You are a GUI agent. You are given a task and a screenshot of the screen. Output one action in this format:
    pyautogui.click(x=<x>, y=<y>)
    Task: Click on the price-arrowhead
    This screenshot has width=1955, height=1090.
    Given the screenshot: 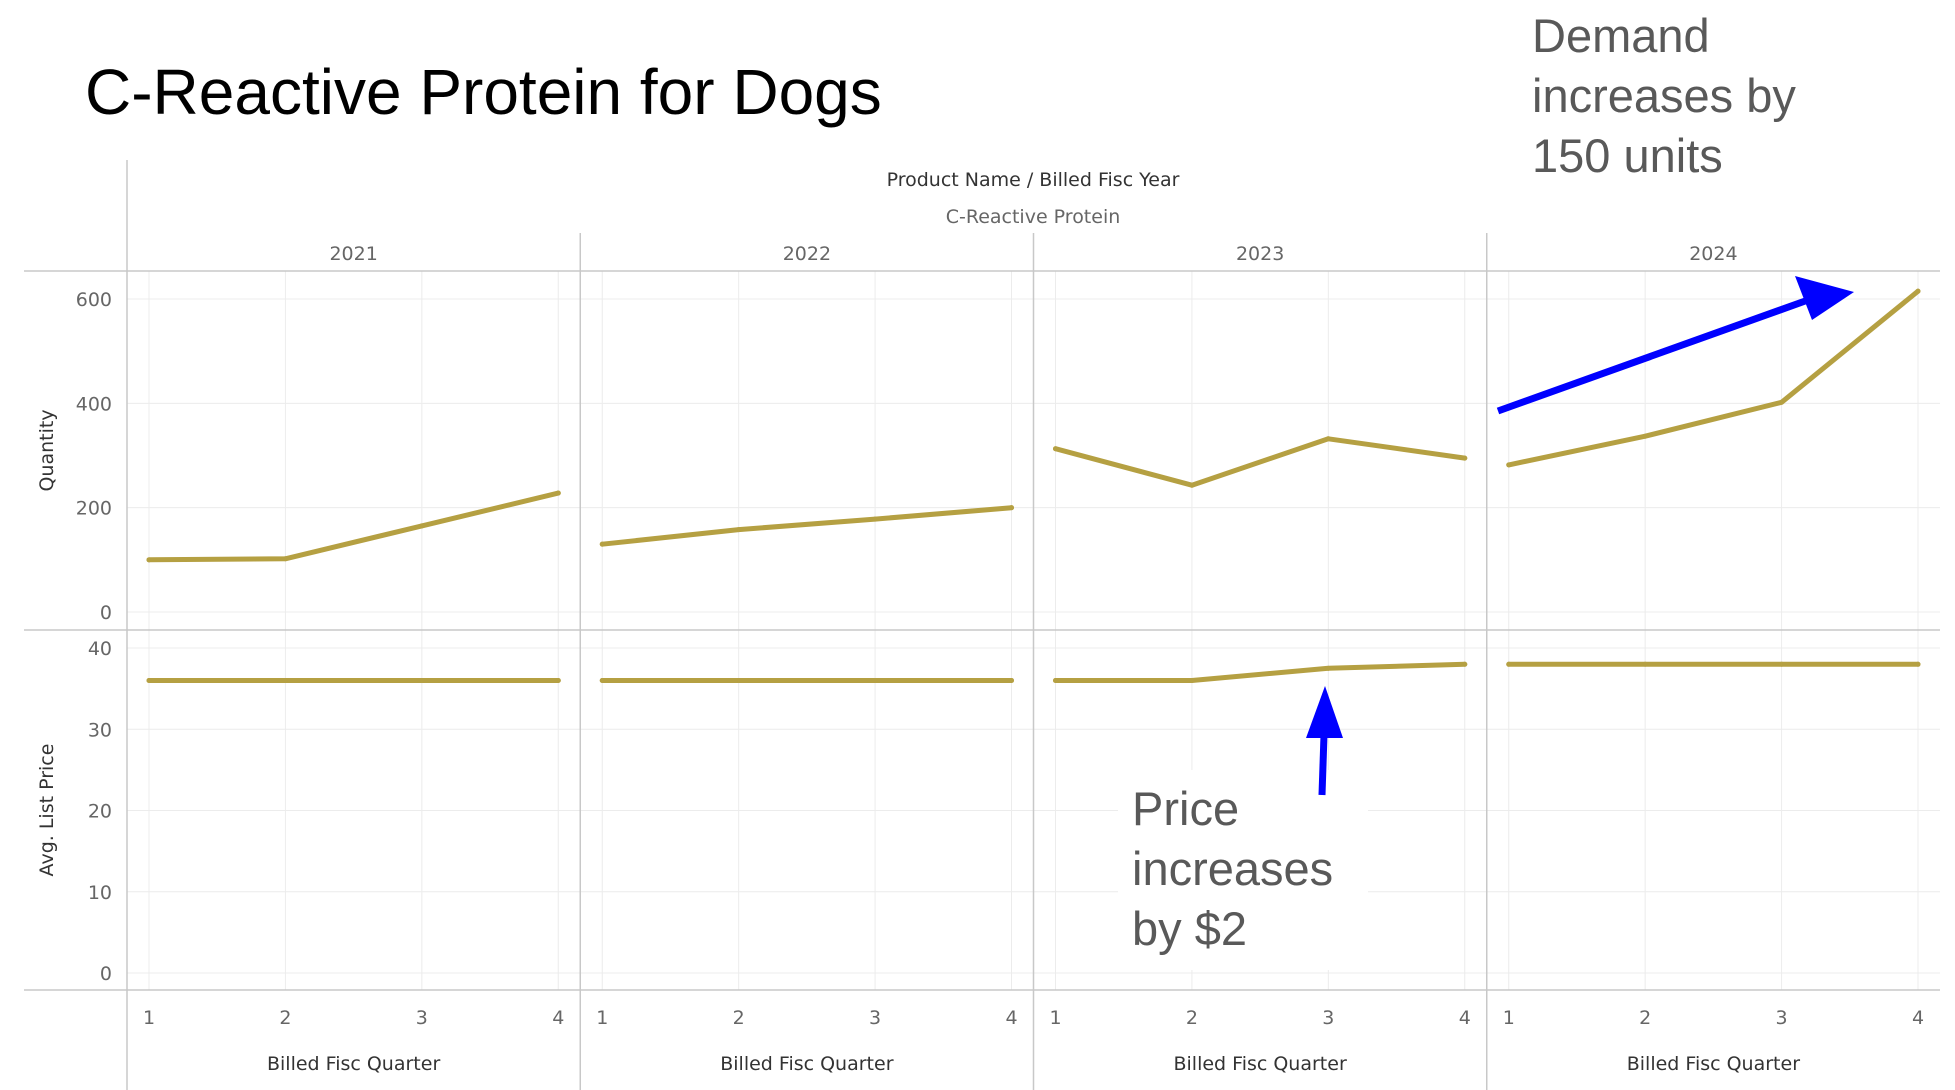 What is the action you would take?
    pyautogui.click(x=1324, y=712)
    